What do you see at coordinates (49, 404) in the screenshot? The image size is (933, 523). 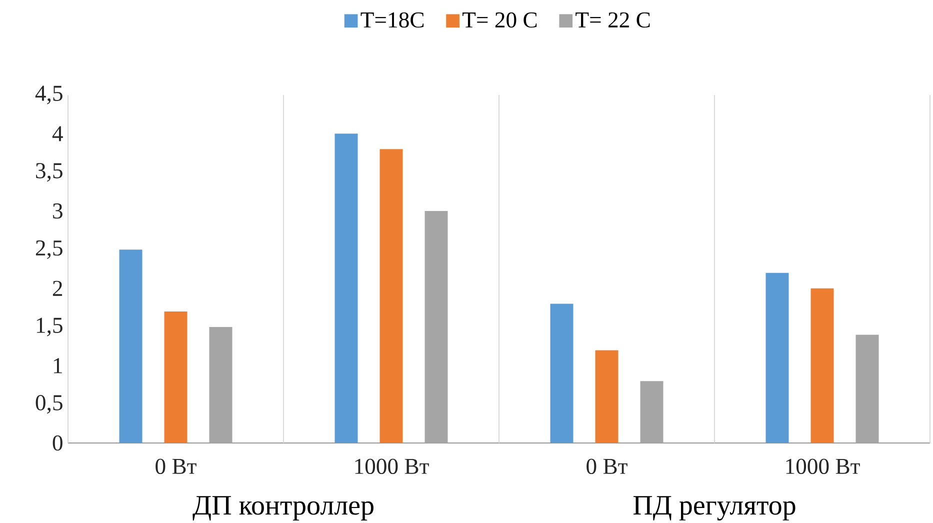 I see `y-tick-label: 0,5` at bounding box center [49, 404].